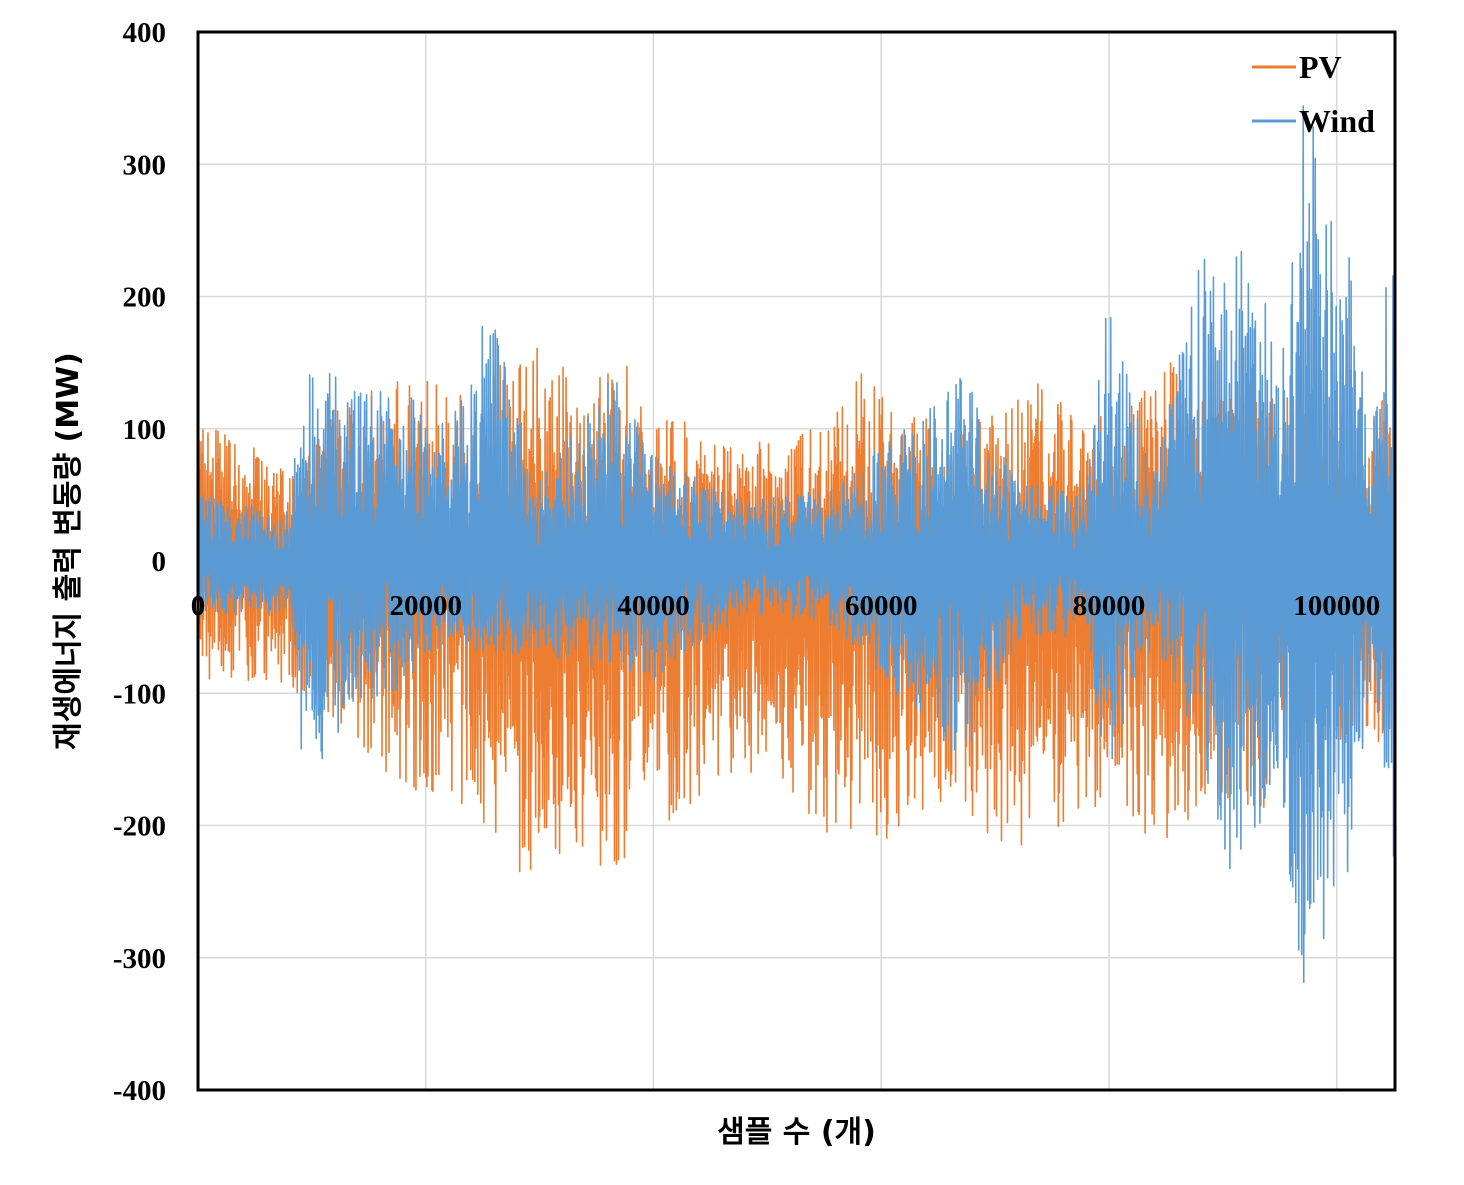 The height and width of the screenshot is (1185, 1464). I want to click on y-tick-label: -300, so click(139, 959).